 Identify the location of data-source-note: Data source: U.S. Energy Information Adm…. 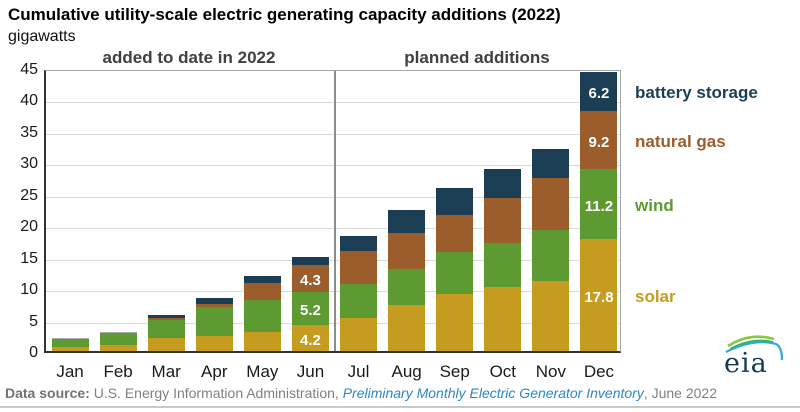
(361, 393).